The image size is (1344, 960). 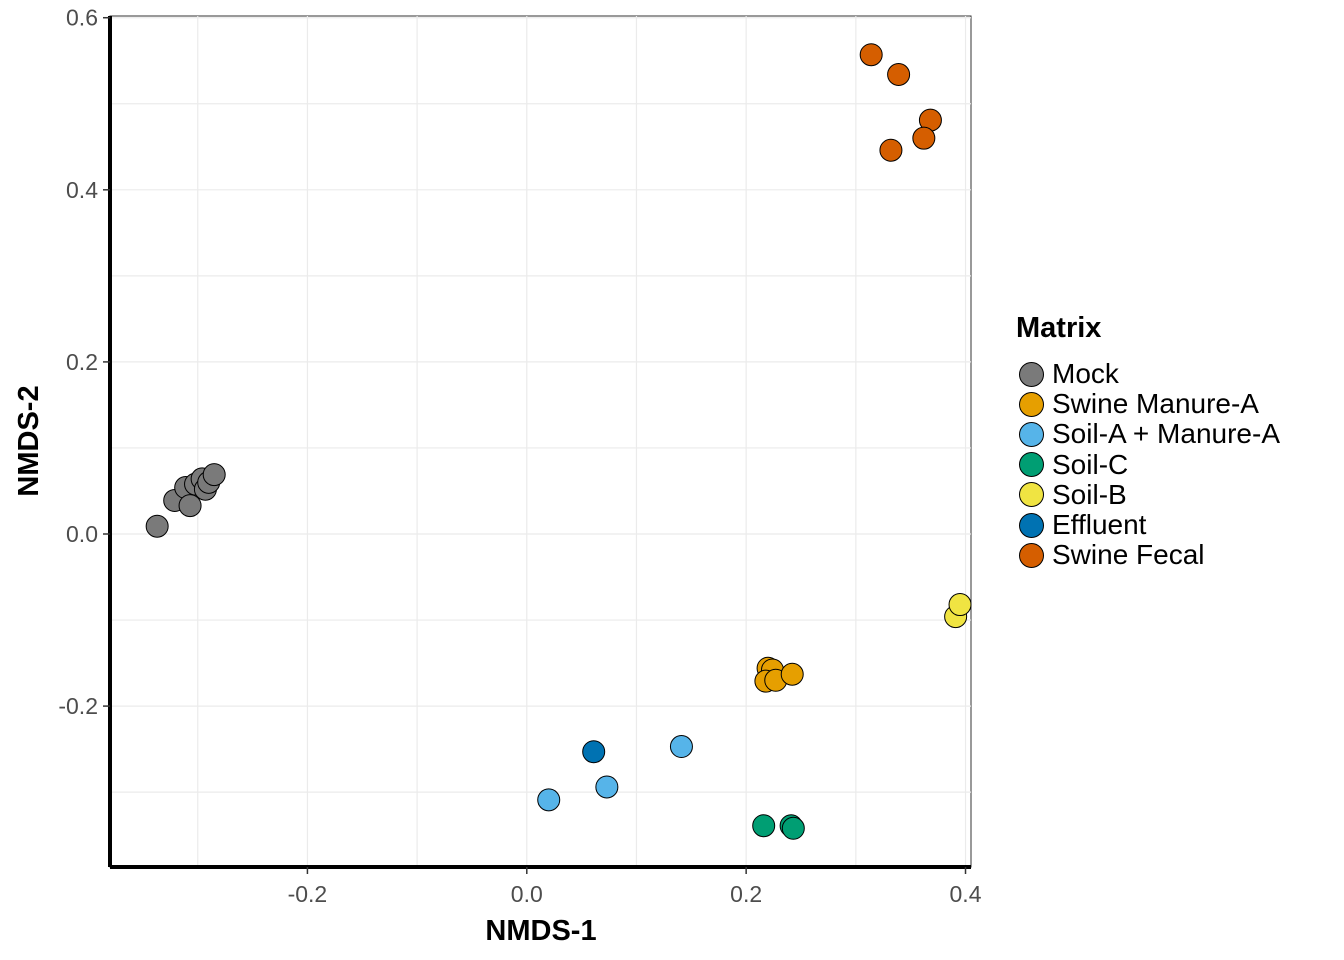 I want to click on y-axis-title: NMDS-2, so click(x=29, y=440).